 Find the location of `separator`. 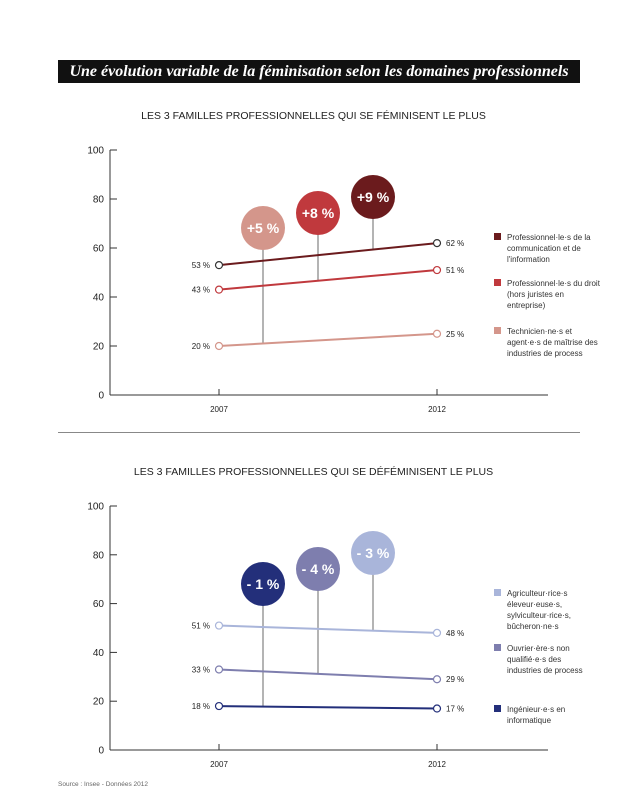

separator is located at coordinates (319, 432).